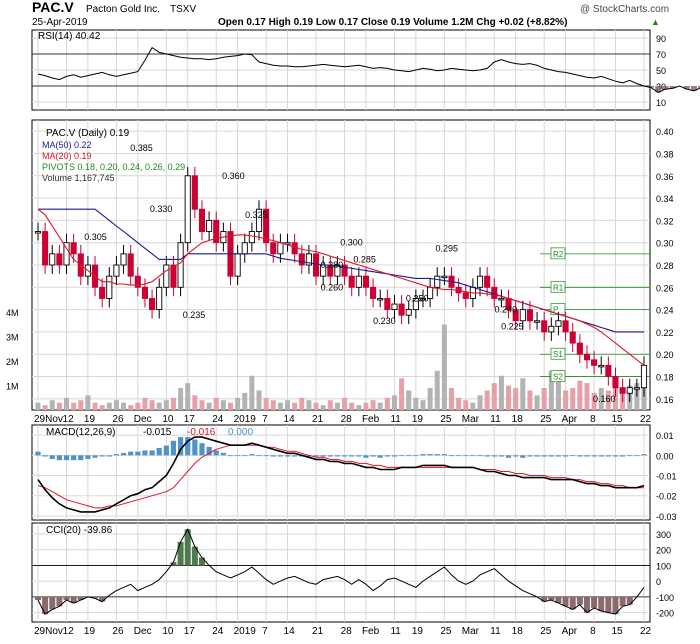 This screenshot has width=700, height=644. I want to click on price-x-label: 17, so click(190, 419).